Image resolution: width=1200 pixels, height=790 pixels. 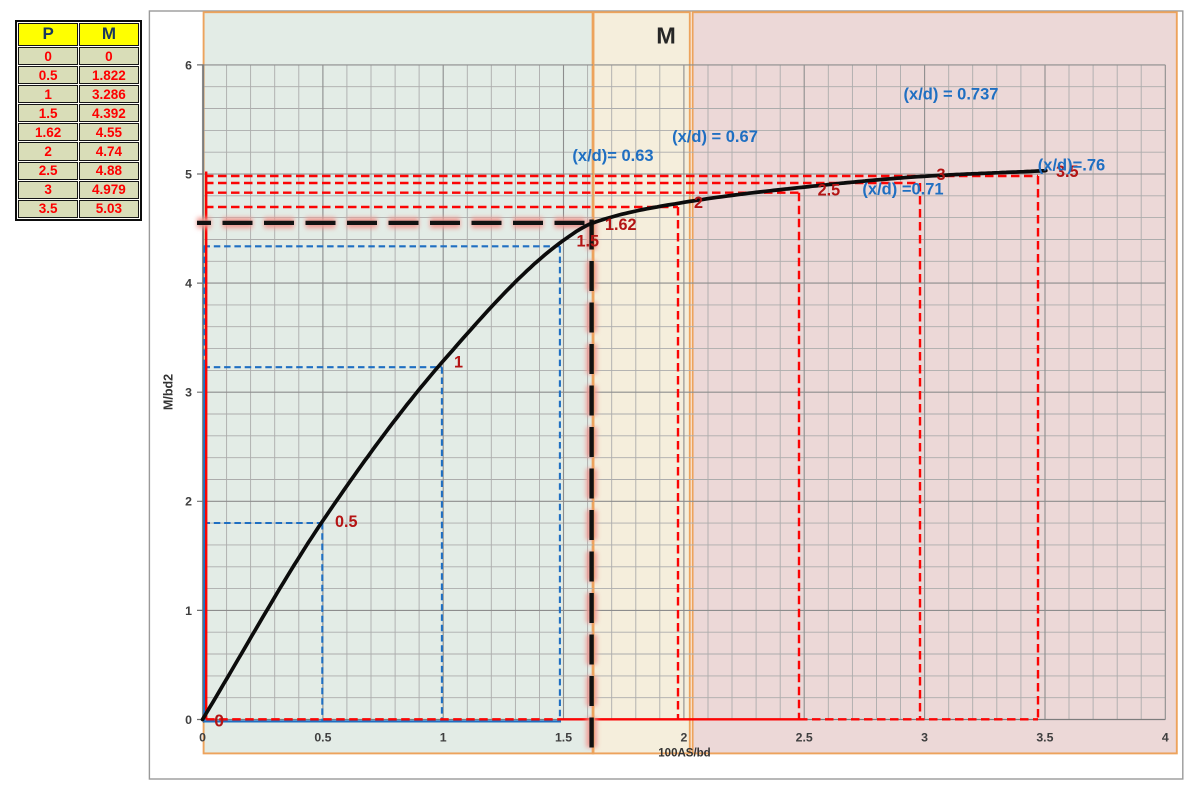 I want to click on svg-text: (x/d) = 0.737, so click(x=951, y=95).